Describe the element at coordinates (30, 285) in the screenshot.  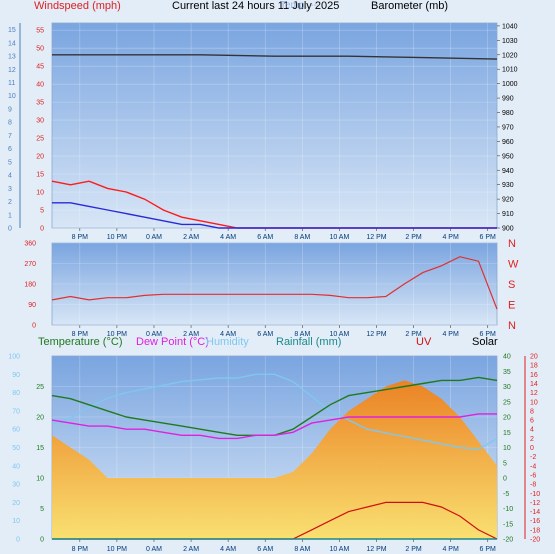
I see `dir-tick-label: 180` at that location.